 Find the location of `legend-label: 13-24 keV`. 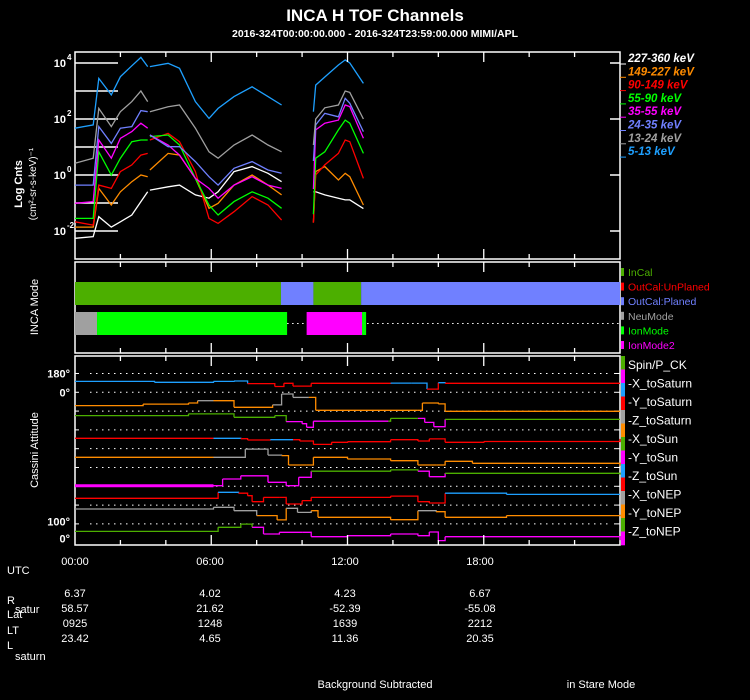

legend-label: 13-24 keV is located at coordinates (655, 139).